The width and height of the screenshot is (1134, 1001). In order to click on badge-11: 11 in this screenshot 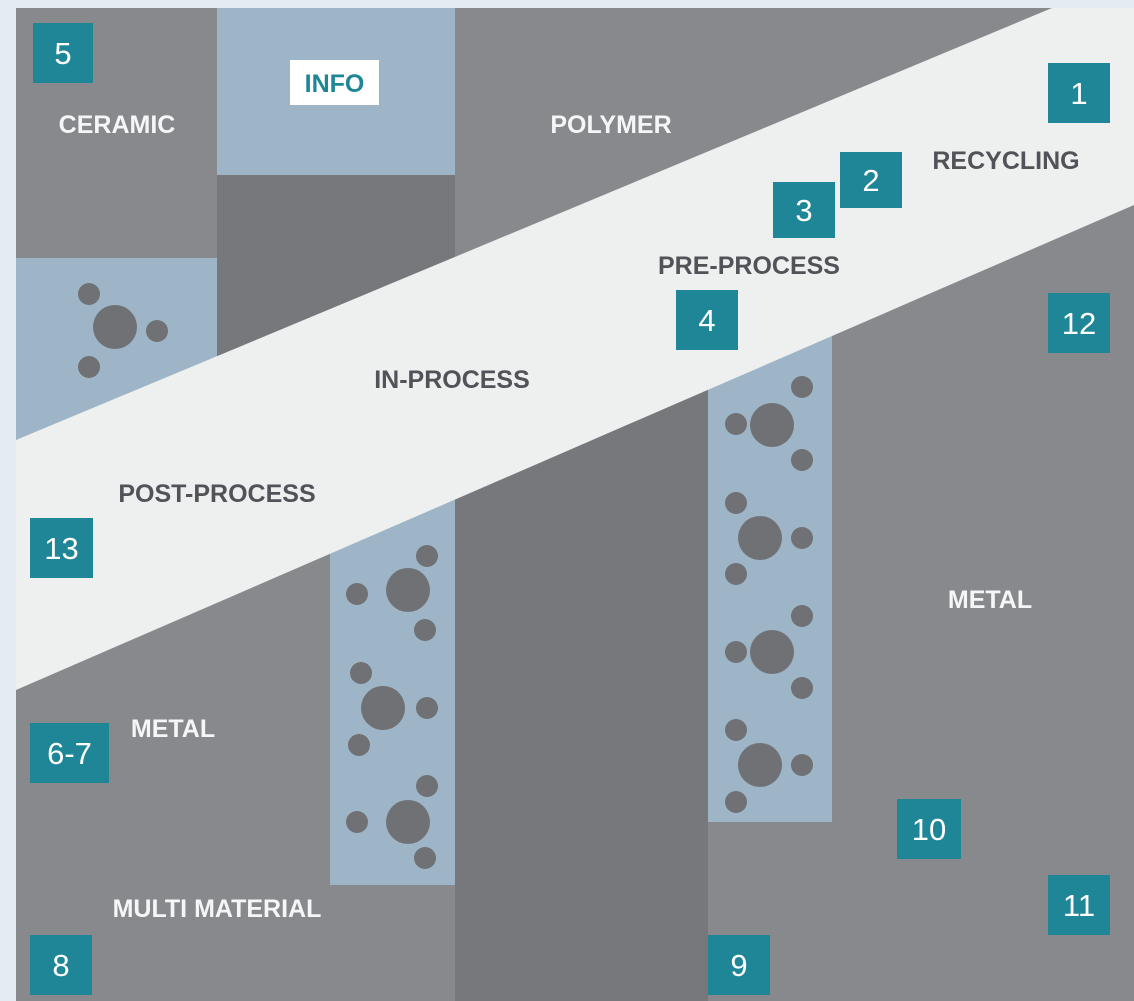, I will do `click(1079, 905)`.